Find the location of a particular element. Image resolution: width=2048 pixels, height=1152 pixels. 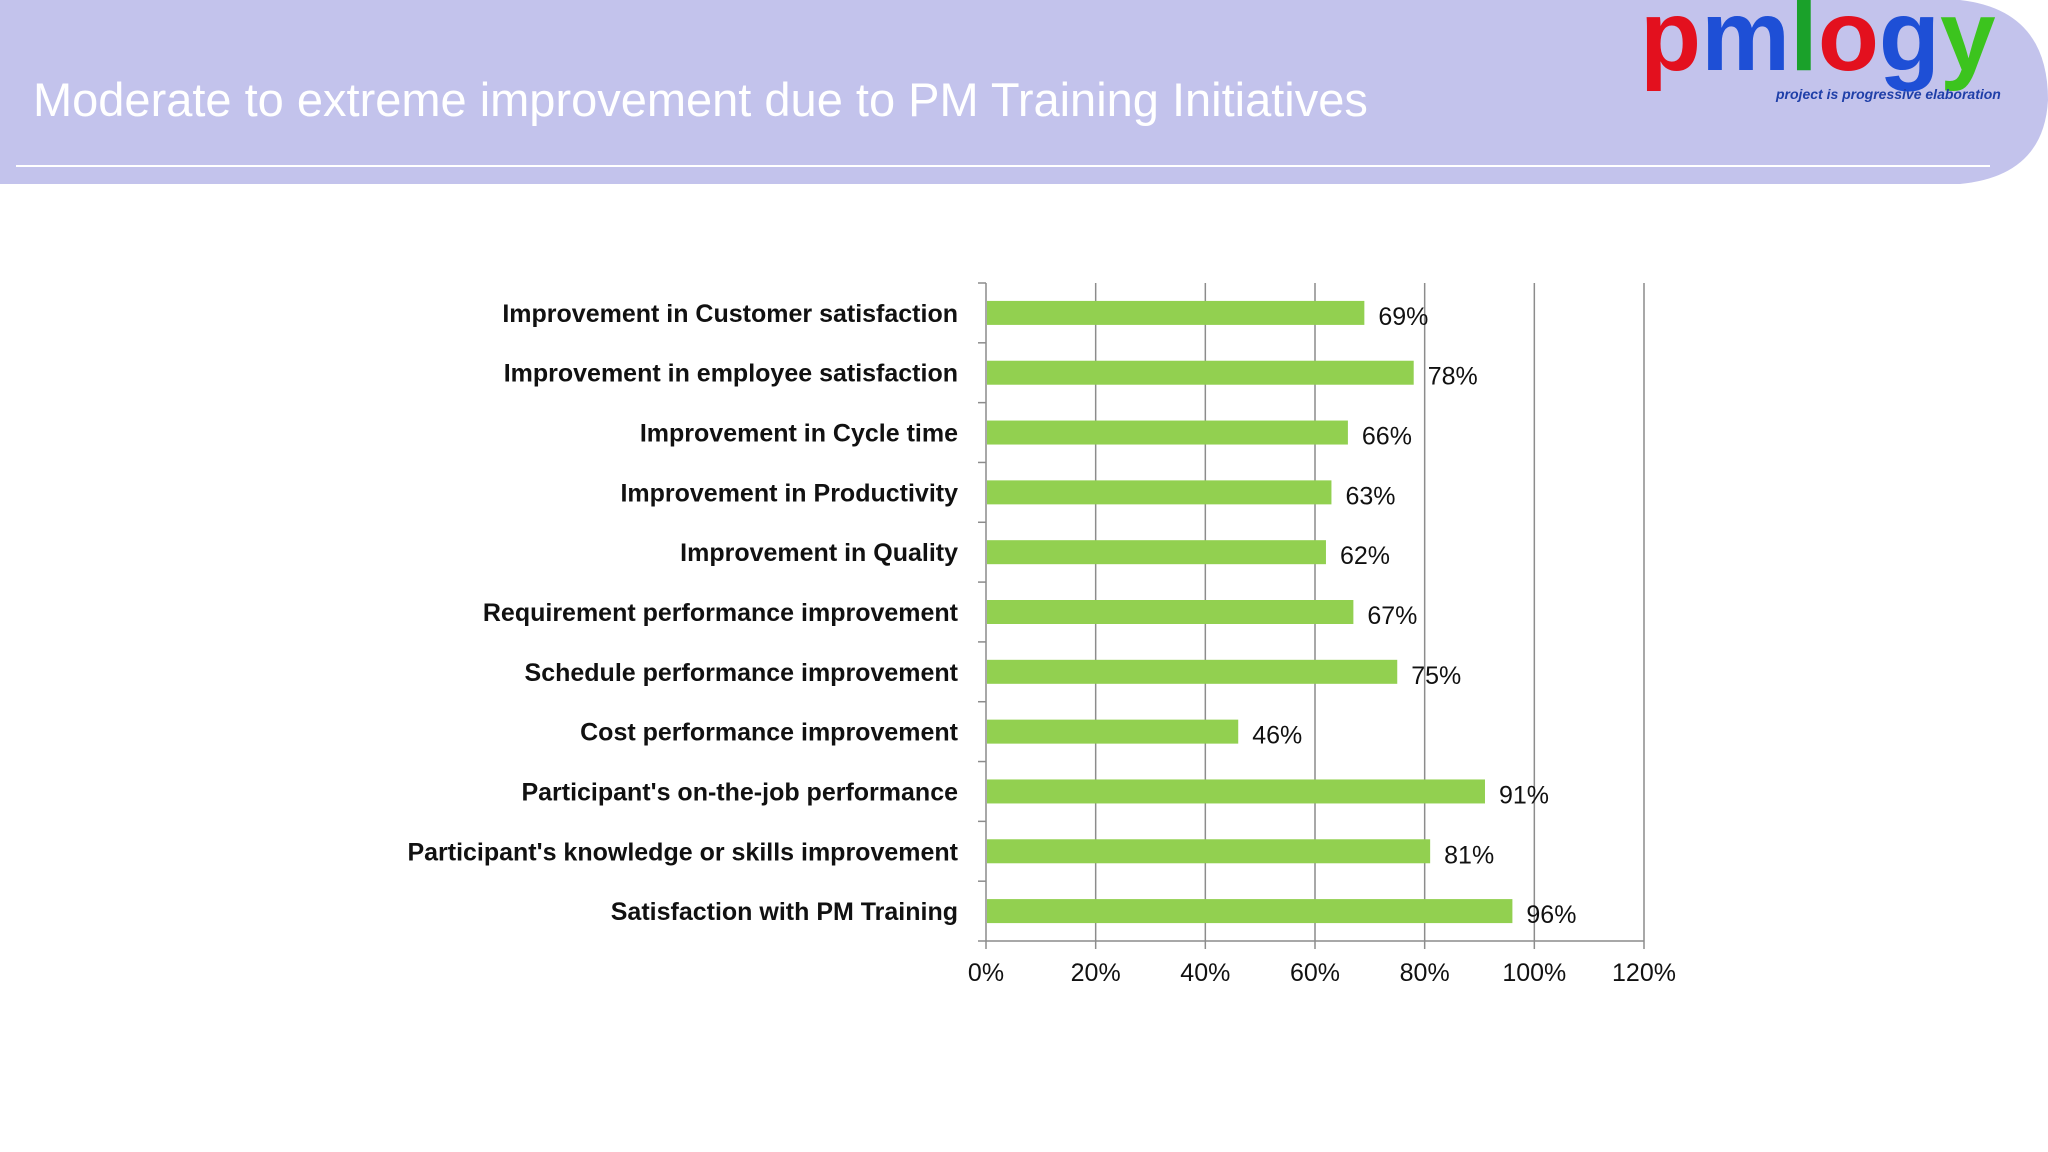

data-labels: 69% 78% 66% 63% 62% 67% 75% 46% 91% 81% 96% is located at coordinates (1414, 616).